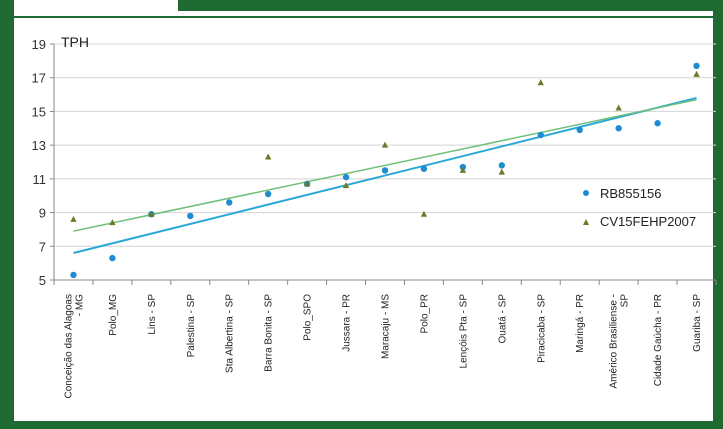 The height and width of the screenshot is (429, 723). What do you see at coordinates (450, 5) in the screenshot?
I see `top-accent-bar` at bounding box center [450, 5].